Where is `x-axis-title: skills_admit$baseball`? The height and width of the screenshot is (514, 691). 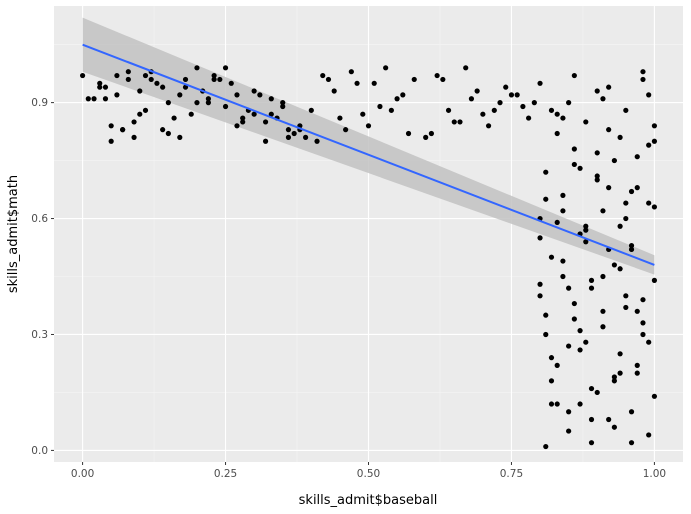
x-axis-title: skills_admit$baseball is located at coordinates (368, 500).